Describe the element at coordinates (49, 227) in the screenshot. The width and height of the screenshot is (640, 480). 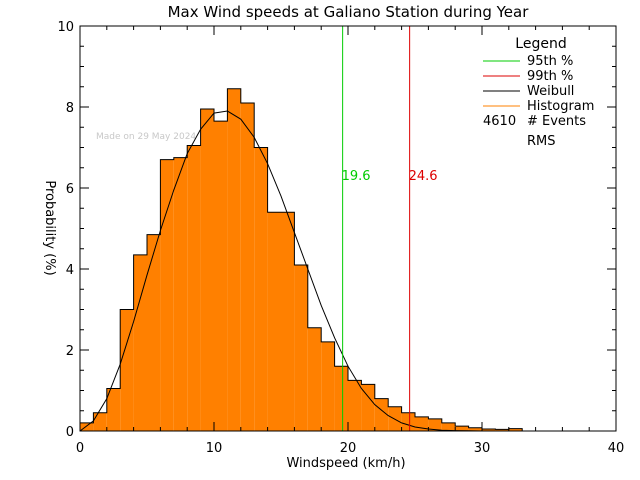
I see `y-axis-label: Probability (%)` at that location.